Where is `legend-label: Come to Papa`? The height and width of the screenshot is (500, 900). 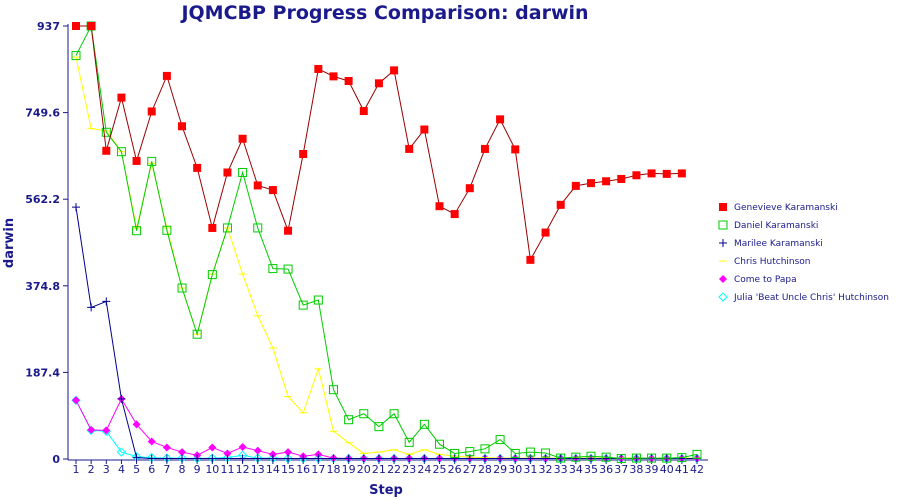
legend-label: Come to Papa is located at coordinates (765, 280).